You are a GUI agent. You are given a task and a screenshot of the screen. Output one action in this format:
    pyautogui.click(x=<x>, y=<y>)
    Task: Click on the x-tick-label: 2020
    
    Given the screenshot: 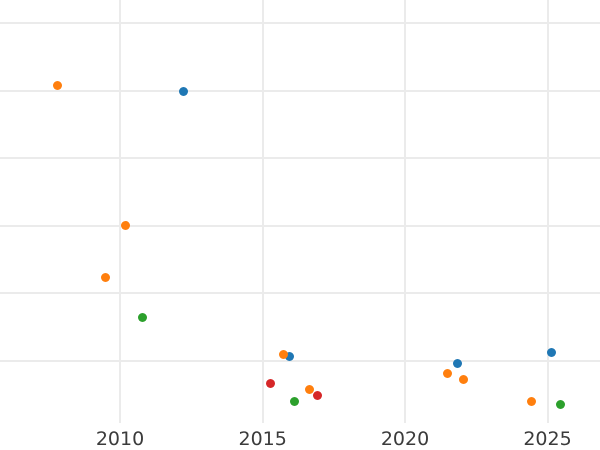 What is the action you would take?
    pyautogui.click(x=405, y=439)
    